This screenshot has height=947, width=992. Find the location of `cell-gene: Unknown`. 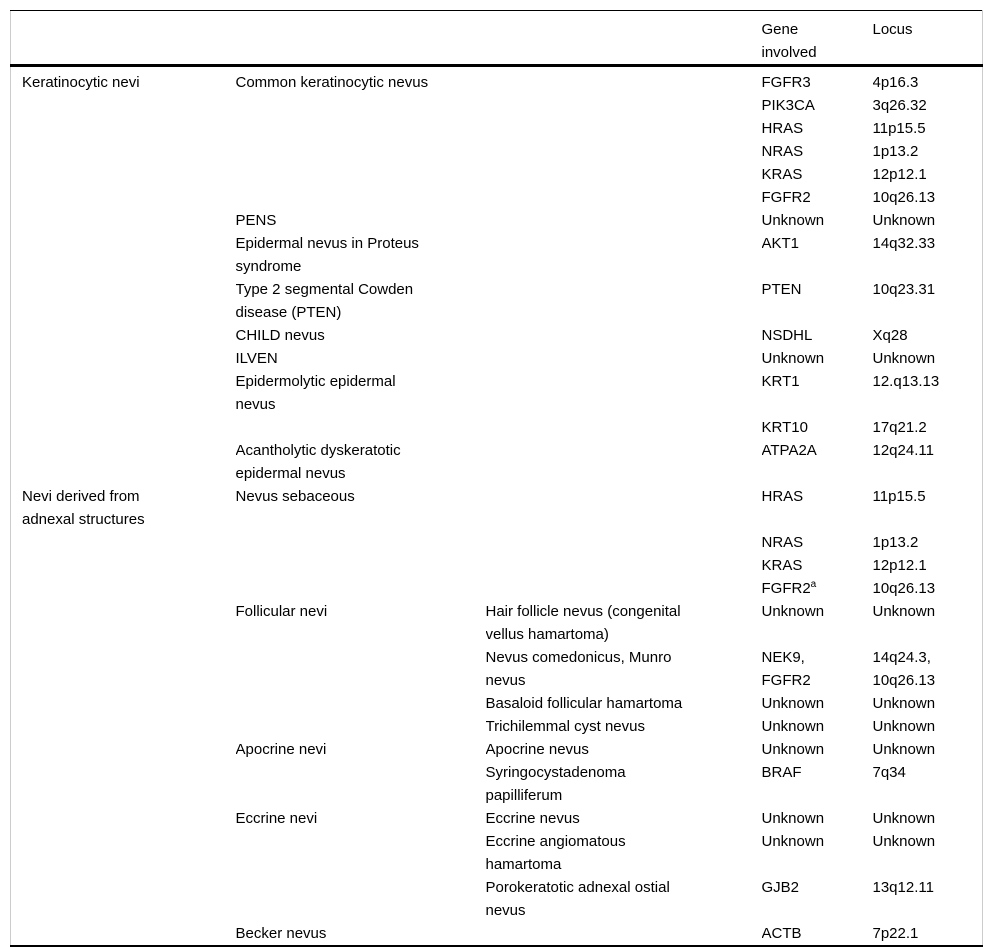

cell-gene: Unknown is located at coordinates (817, 818).